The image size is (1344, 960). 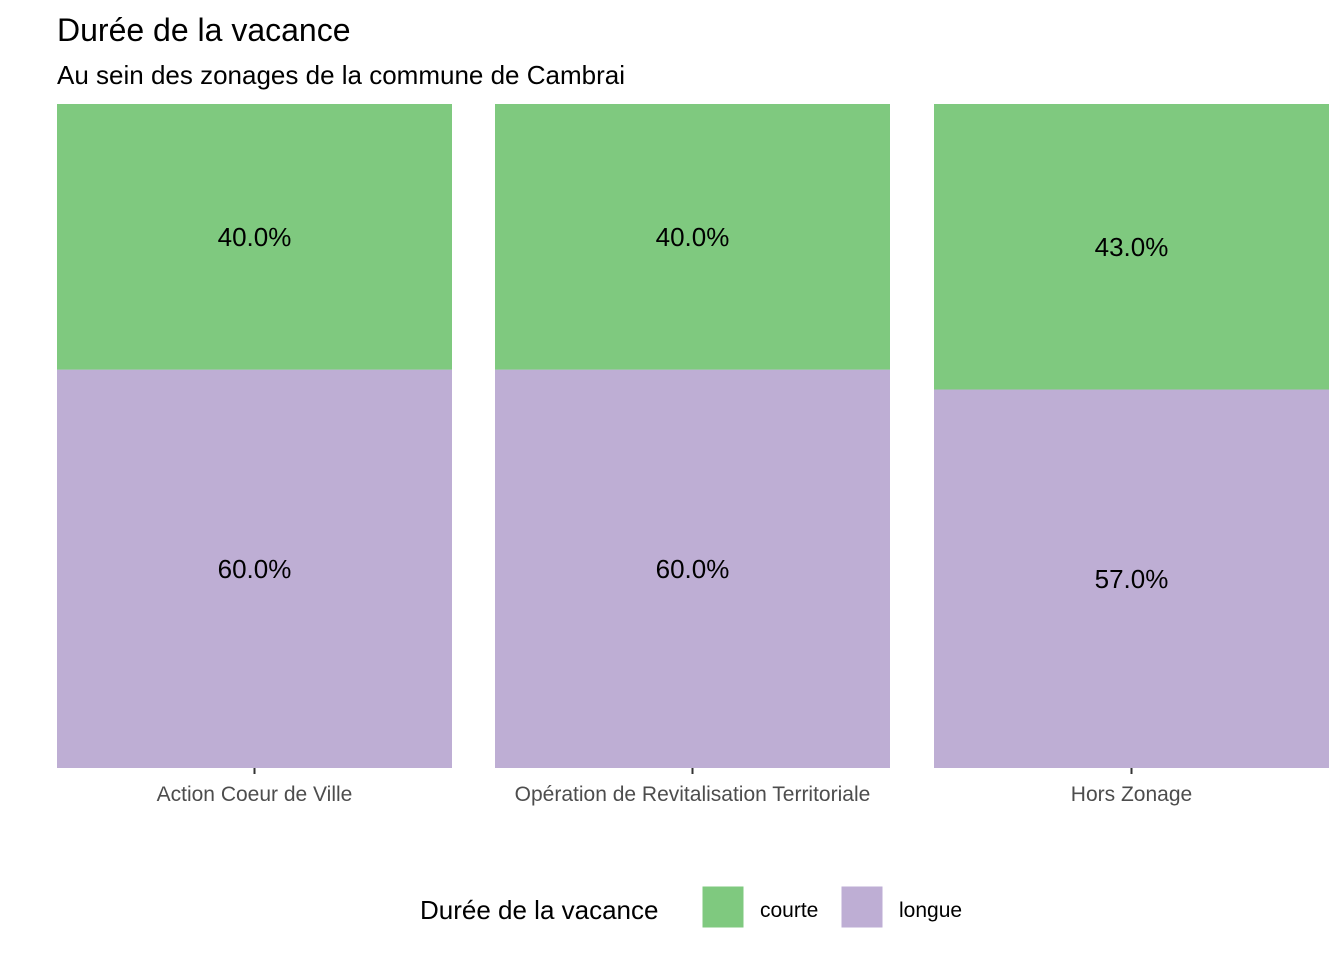 What do you see at coordinates (693, 794) in the screenshot?
I see `x-tick-label-2: Opération de Revitalisation Territoriale` at bounding box center [693, 794].